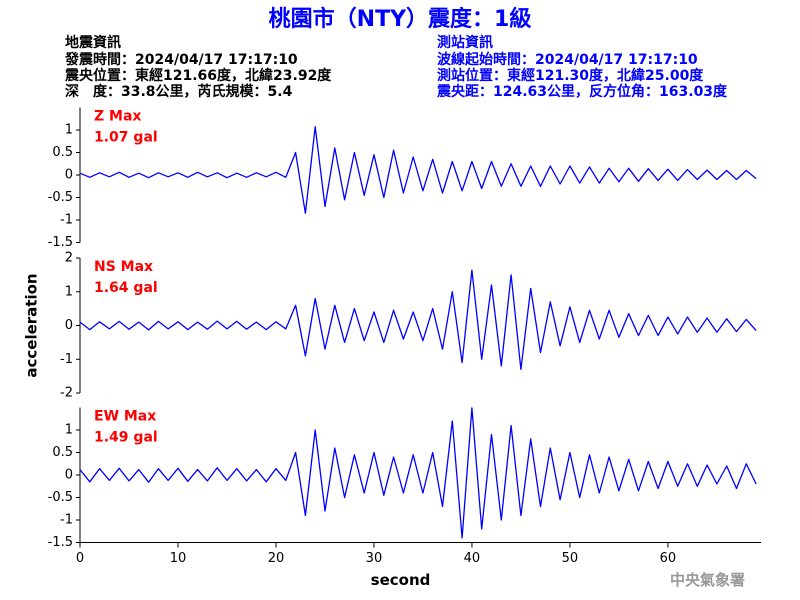 The height and width of the screenshot is (600, 800). What do you see at coordinates (276, 558) in the screenshot?
I see `x-tick-label: 20` at bounding box center [276, 558].